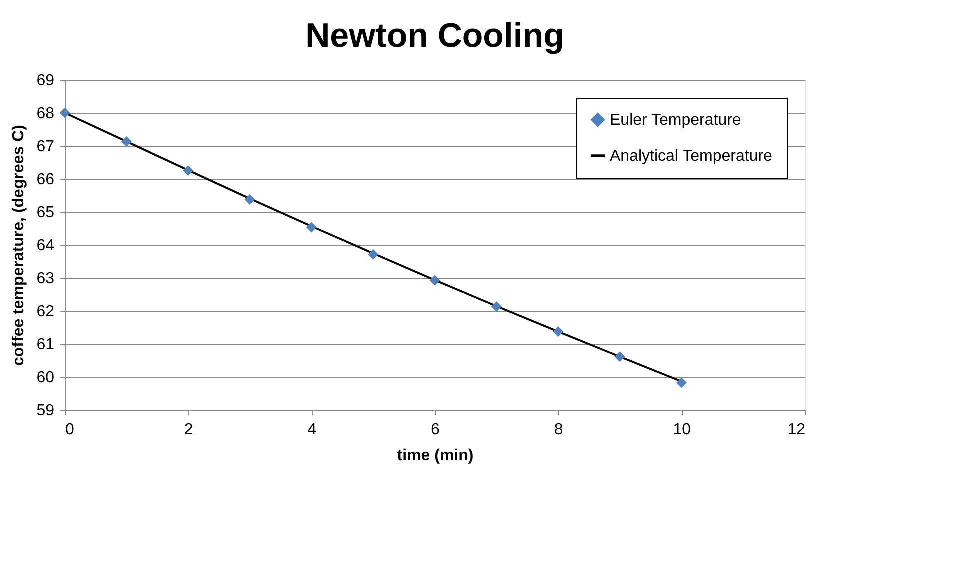 This screenshot has height=583, width=956. I want to click on y-tick-label: 67, so click(45, 147).